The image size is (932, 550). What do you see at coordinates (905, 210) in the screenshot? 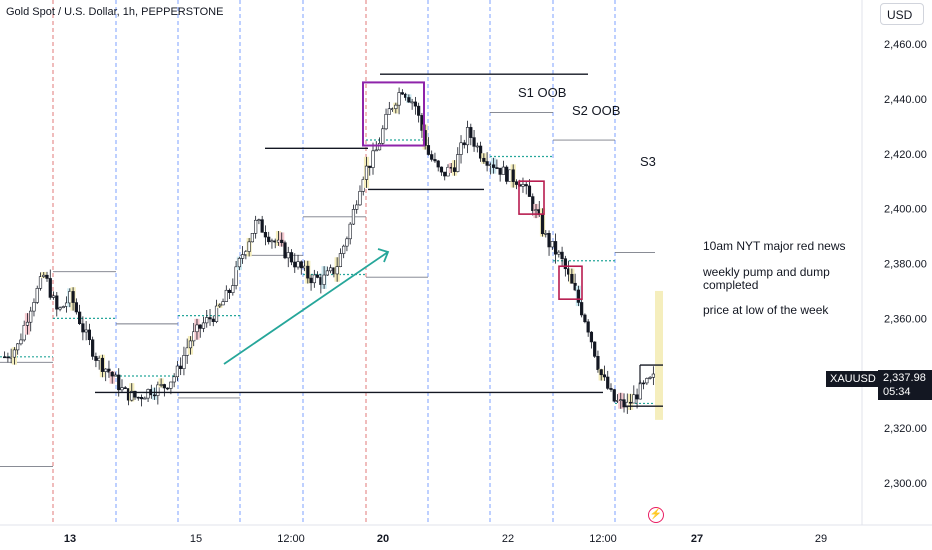
I see `y-tick-label: 2,400.00` at bounding box center [905, 210].